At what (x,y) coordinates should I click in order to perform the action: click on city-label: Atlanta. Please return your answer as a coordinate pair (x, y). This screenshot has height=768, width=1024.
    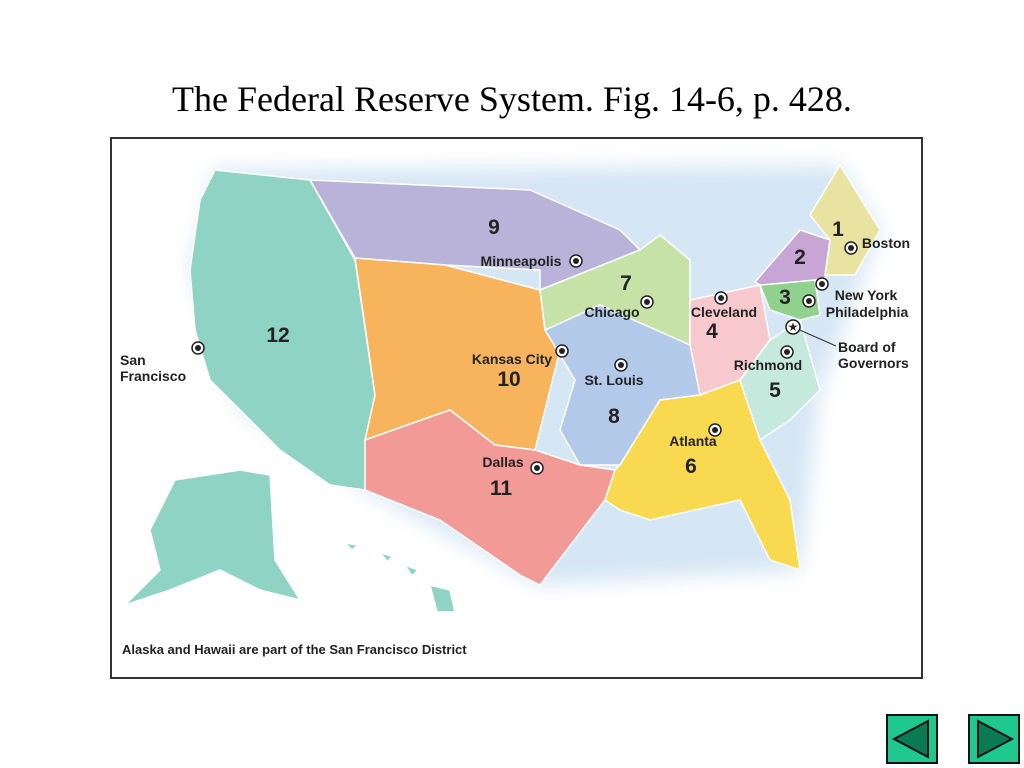
    Looking at the image, I should click on (693, 441).